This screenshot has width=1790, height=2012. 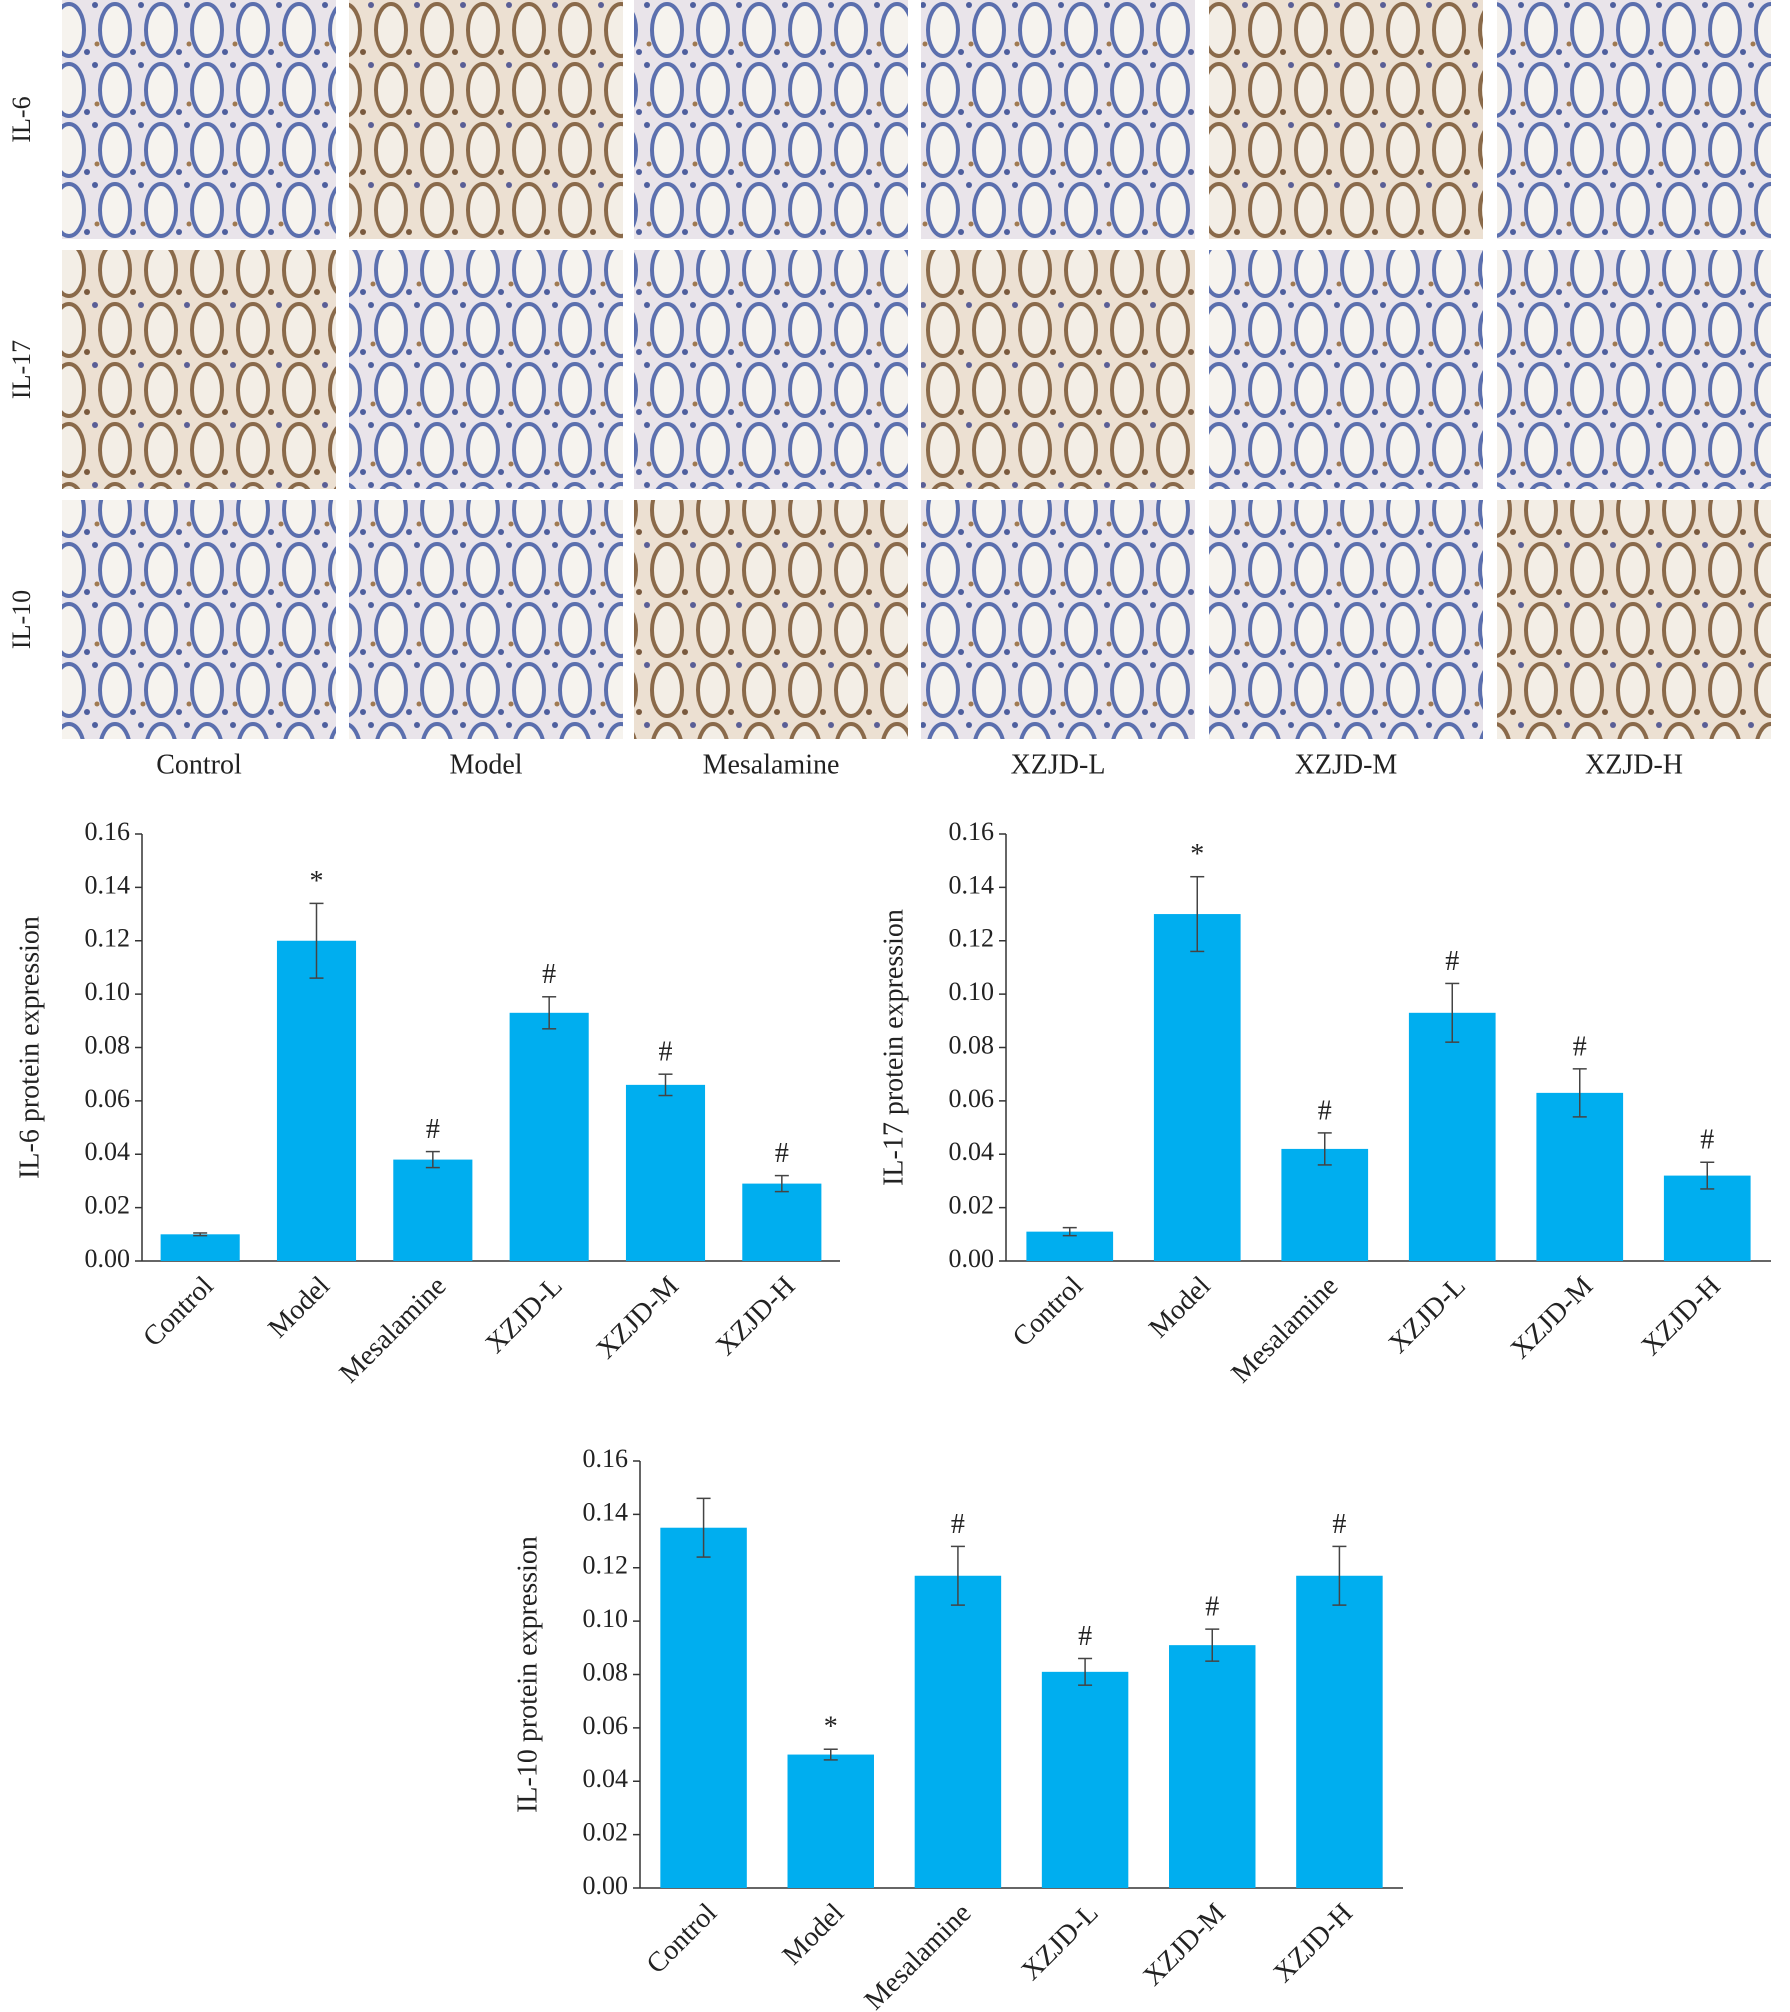 What do you see at coordinates (485, 764) in the screenshot?
I see `column-label: Model` at bounding box center [485, 764].